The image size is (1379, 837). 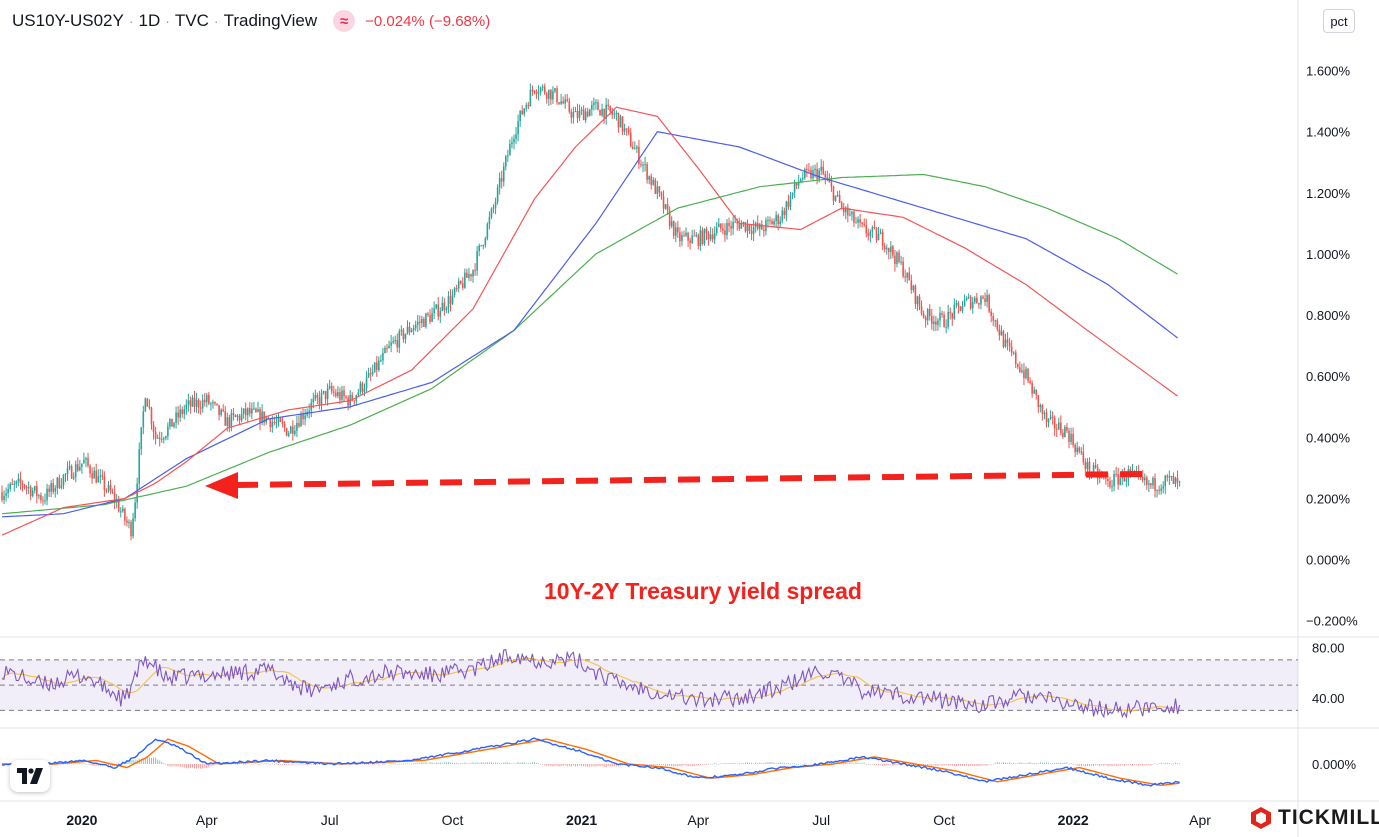 I want to click on annotation-dashed-line, so click(x=688, y=479).